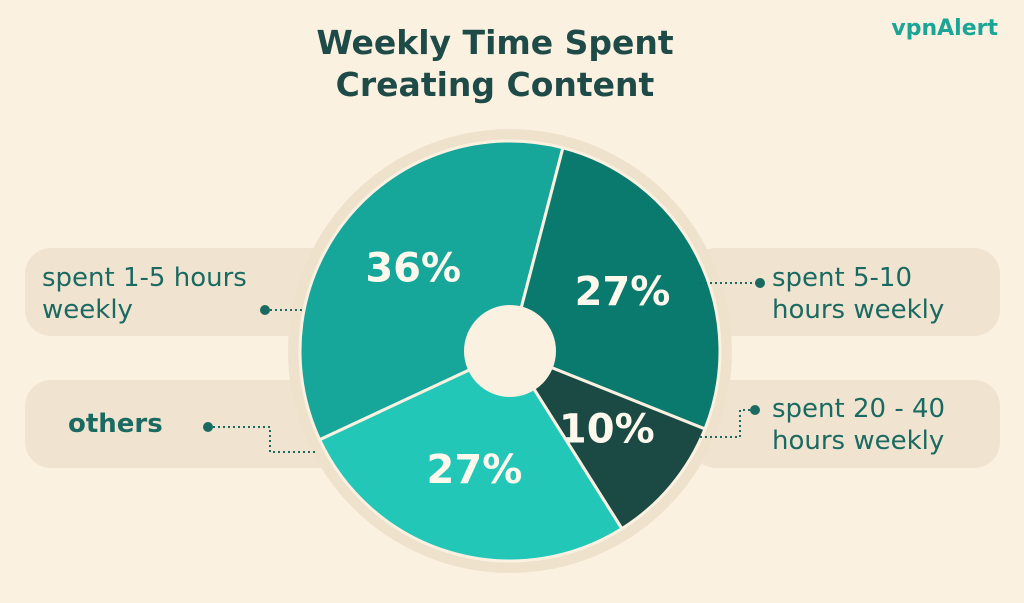  Describe the element at coordinates (607, 430) in the screenshot. I see `value-label: 10%` at that location.